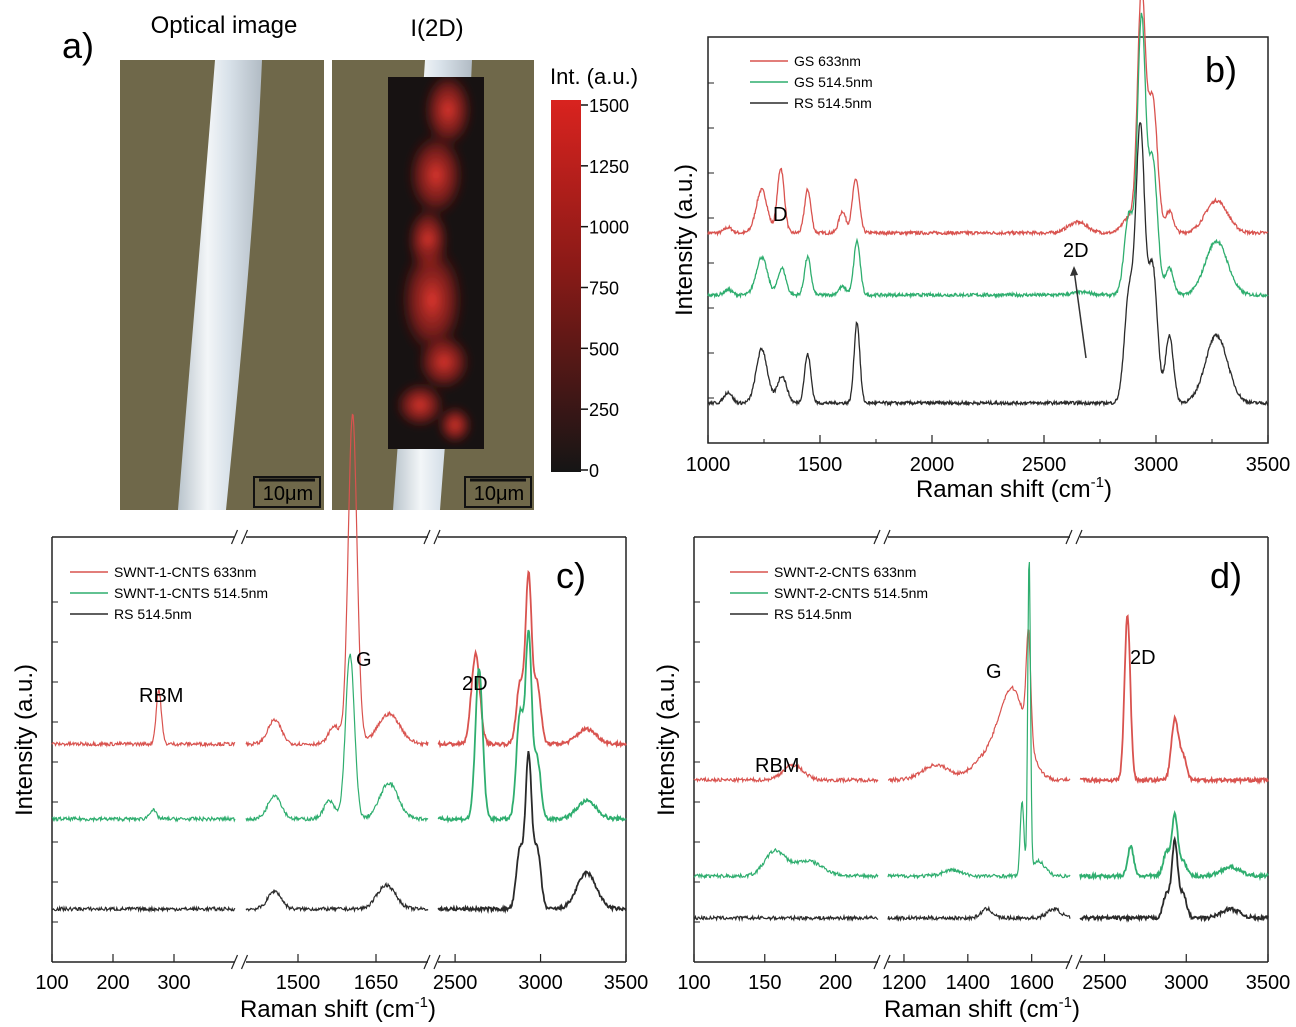 Image resolution: width=1296 pixels, height=1027 pixels. What do you see at coordinates (433, 285) in the screenshot?
I see `intensity-map-image: 10μm` at bounding box center [433, 285].